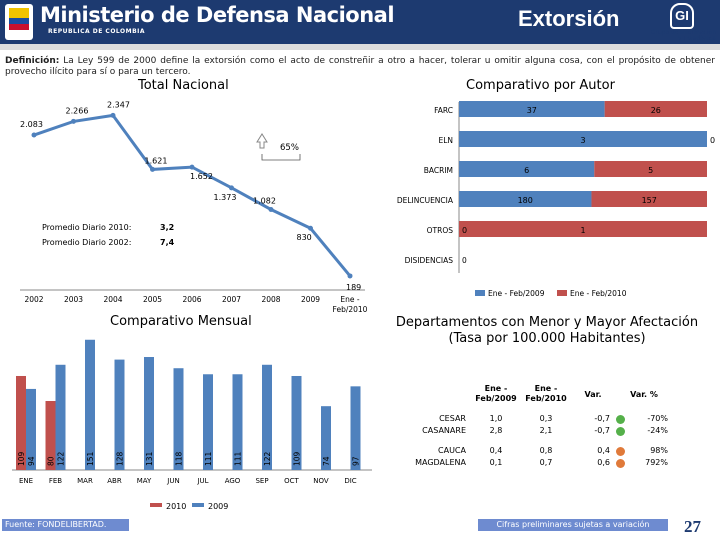 This screenshot has height=540, width=720. I want to click on total-point-Ene - Feb/2010, so click(350, 276).